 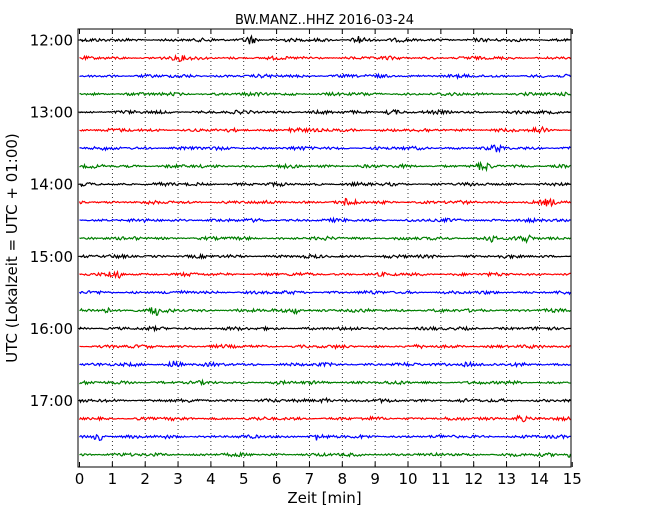 What do you see at coordinates (325, 382) in the screenshot?
I see `trace-16:45` at bounding box center [325, 382].